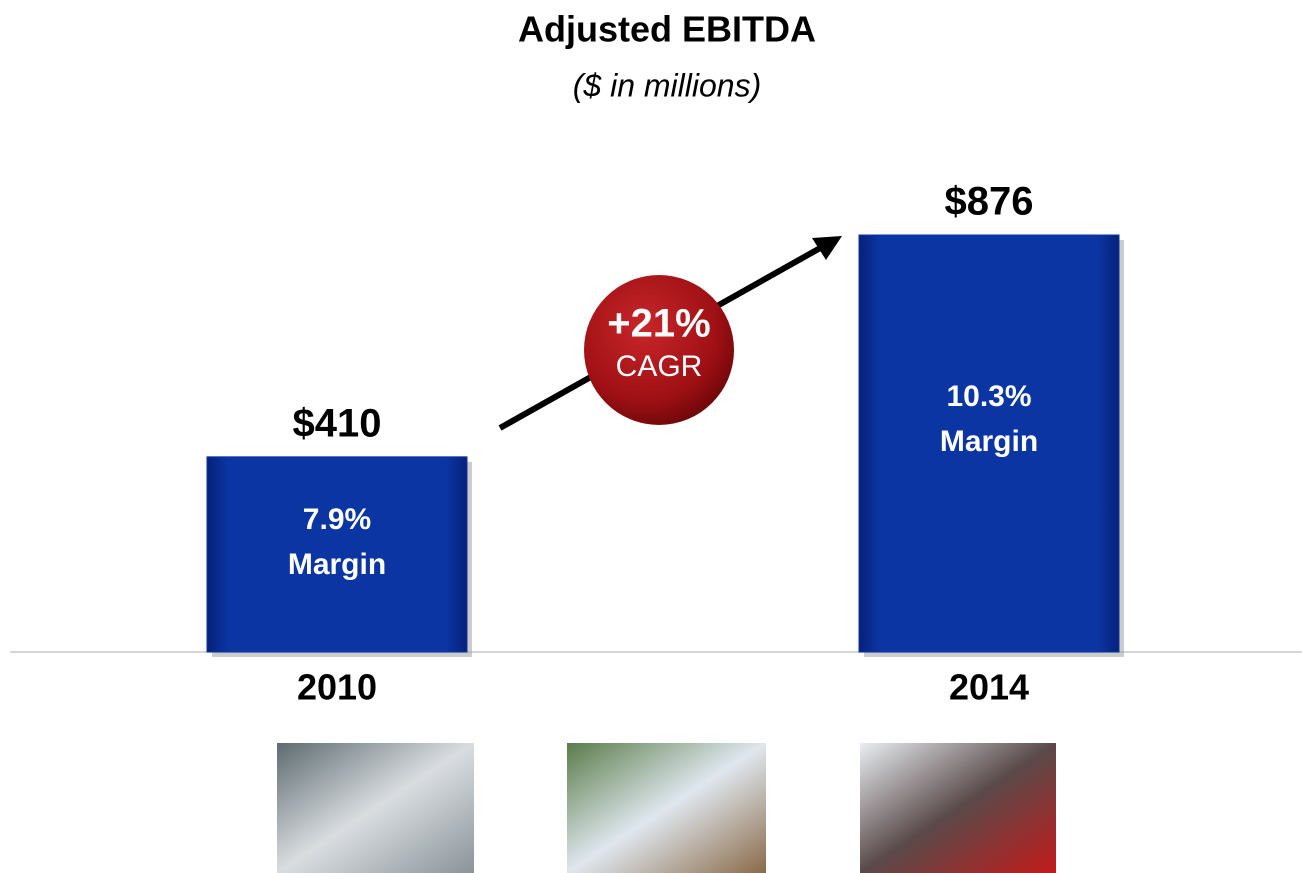 The width and height of the screenshot is (1302, 873). I want to click on value-label: $410, so click(337, 423).